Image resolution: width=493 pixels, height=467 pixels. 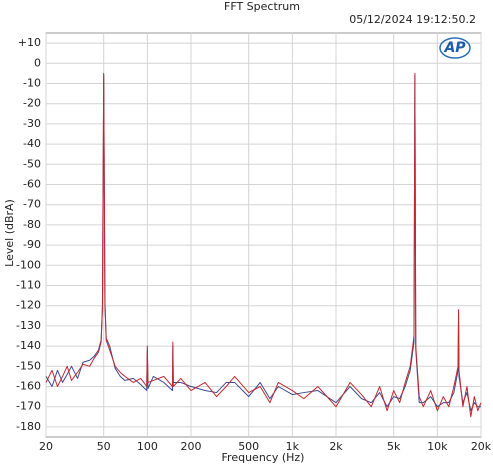 I want to click on y-axis-label: Level (dBrA), so click(x=9, y=233).